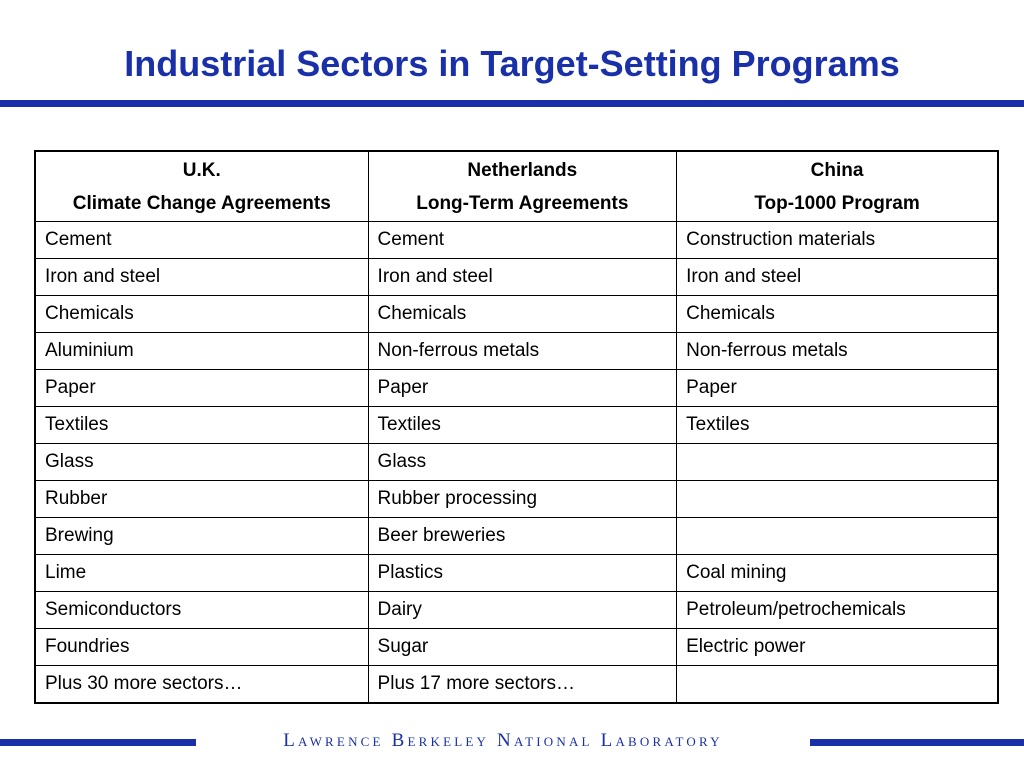 Image resolution: width=1024 pixels, height=768 pixels. Describe the element at coordinates (201, 610) in the screenshot. I see `table-cell-uk: Semiconductors` at that location.